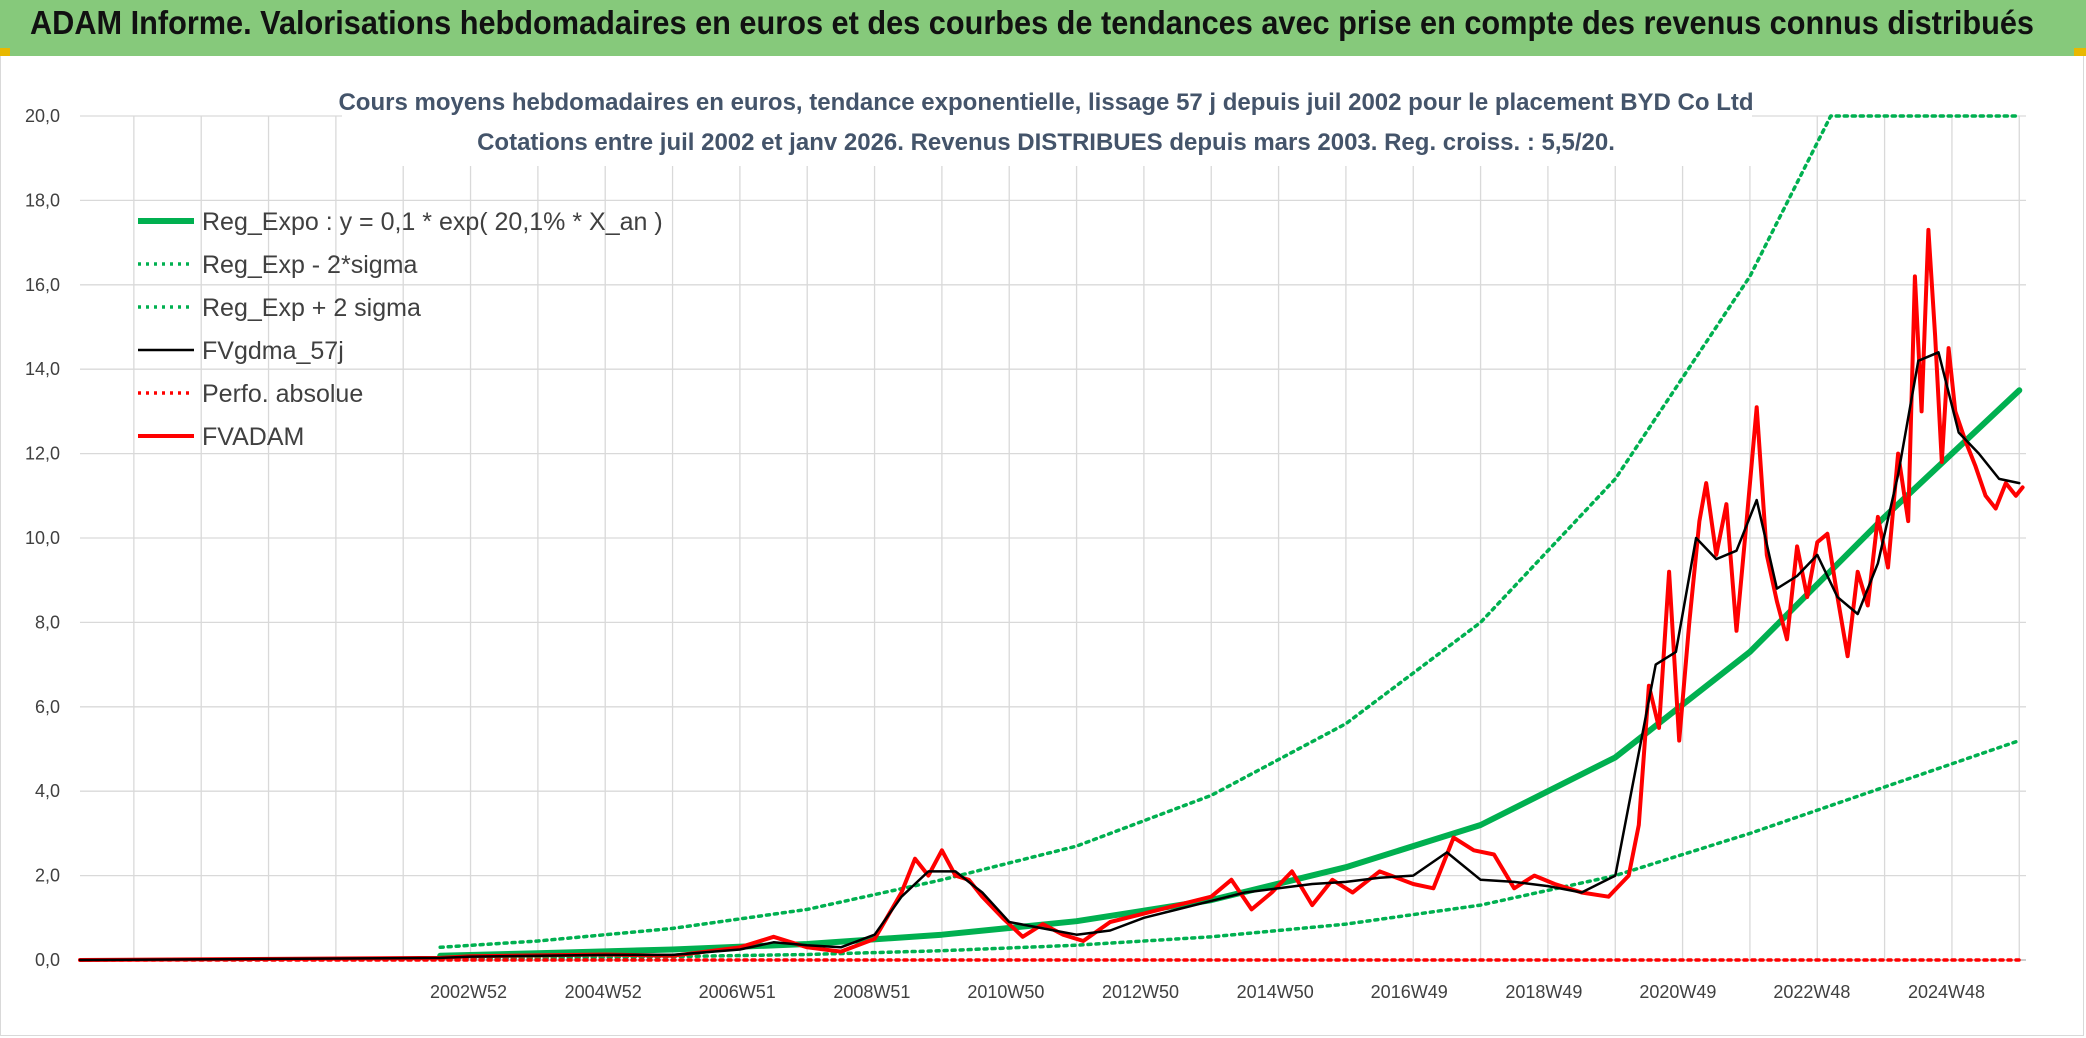  I want to click on x-tick-label: 2006W51, so click(737, 992).